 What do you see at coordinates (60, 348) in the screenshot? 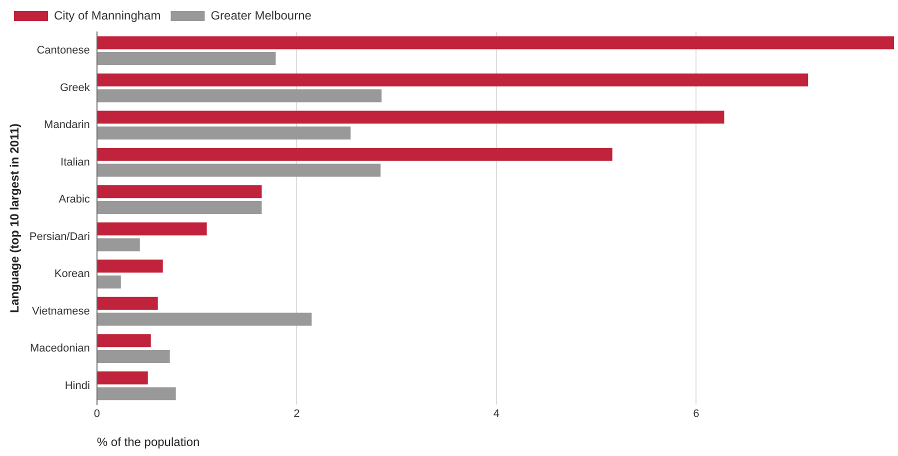
I see `y-tick-label: Macedonian` at bounding box center [60, 348].